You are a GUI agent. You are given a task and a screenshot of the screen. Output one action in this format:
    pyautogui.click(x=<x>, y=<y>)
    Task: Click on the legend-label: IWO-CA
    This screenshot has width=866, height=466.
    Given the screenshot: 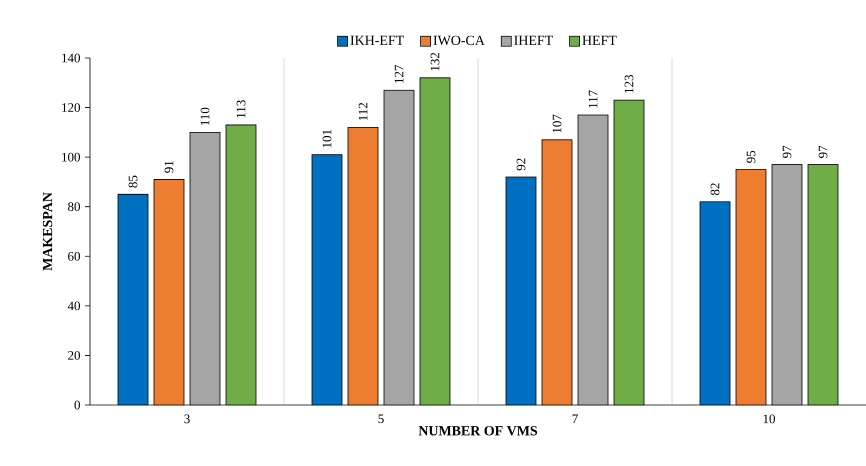 What is the action you would take?
    pyautogui.click(x=459, y=41)
    